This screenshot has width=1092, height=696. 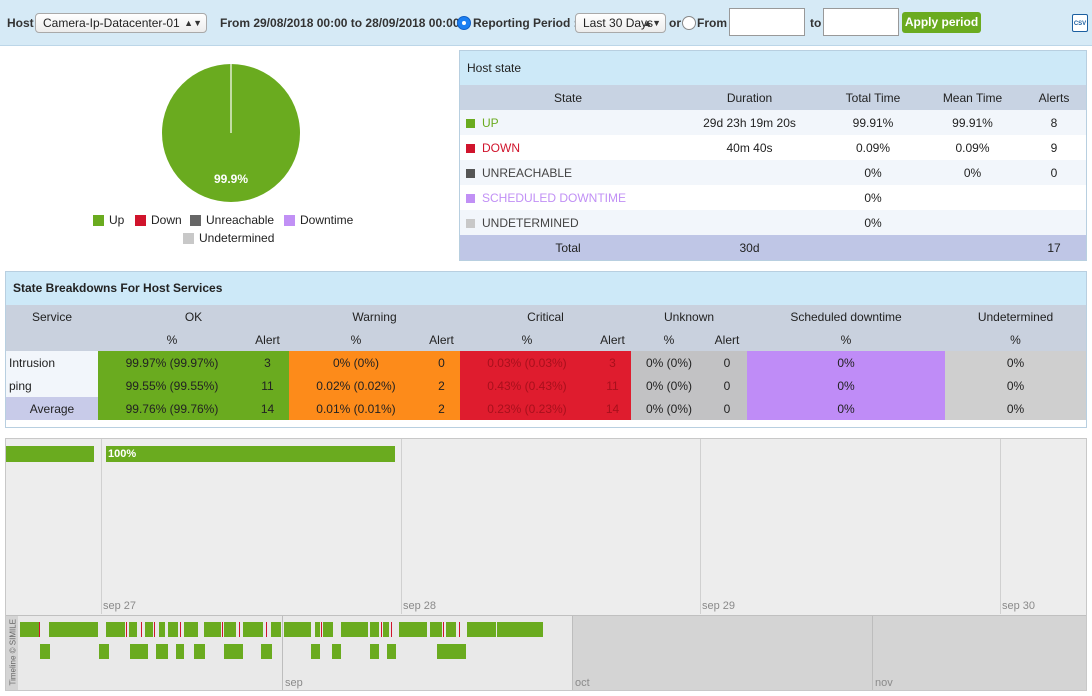 What do you see at coordinates (50, 454) in the screenshot?
I see `timeline-event-bar` at bounding box center [50, 454].